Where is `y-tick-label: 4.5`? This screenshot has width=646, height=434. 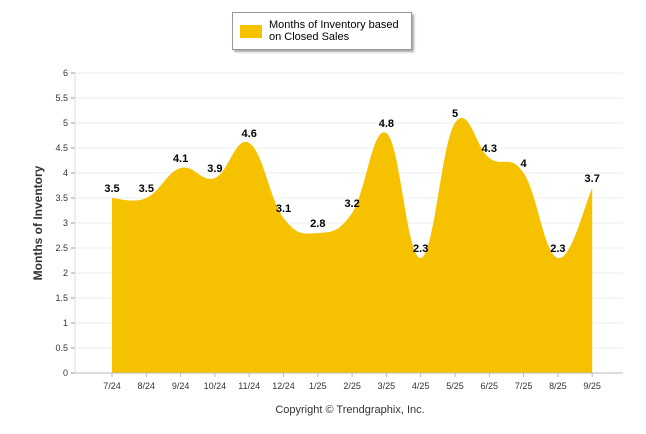 y-tick-label: 4.5 is located at coordinates (61, 148).